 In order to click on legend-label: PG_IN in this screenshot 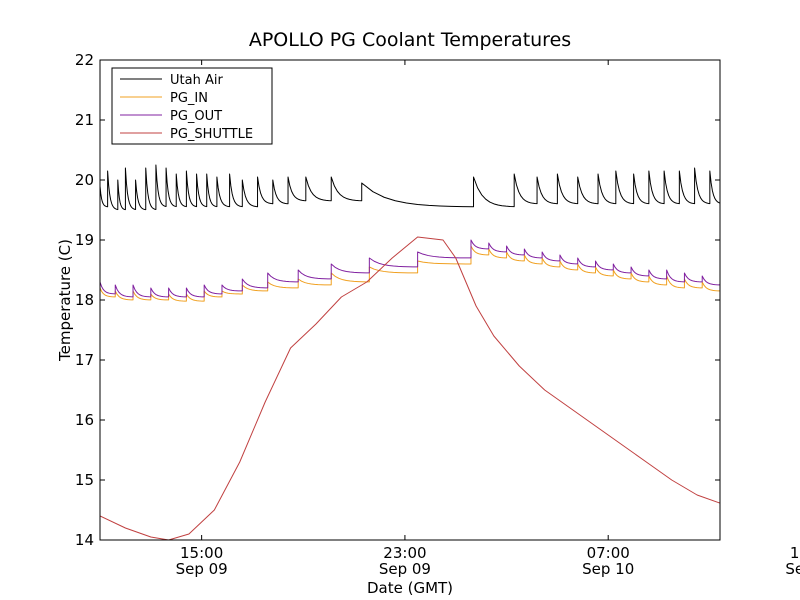, I will do `click(189, 98)`.